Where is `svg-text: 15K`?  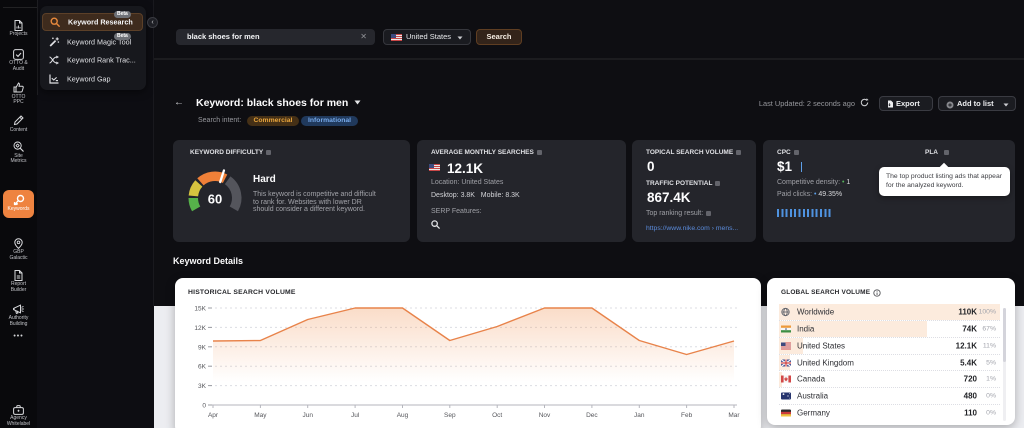 svg-text: 15K is located at coordinates (200, 309).